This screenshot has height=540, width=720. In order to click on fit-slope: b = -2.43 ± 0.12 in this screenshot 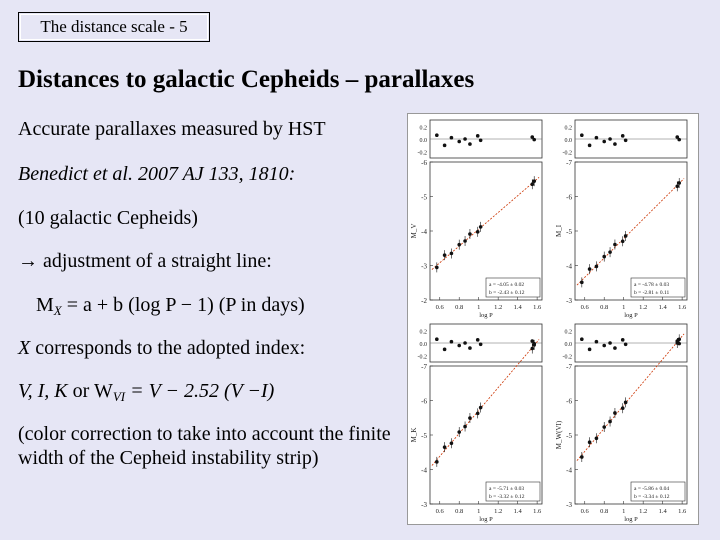, I will do `click(507, 293)`.